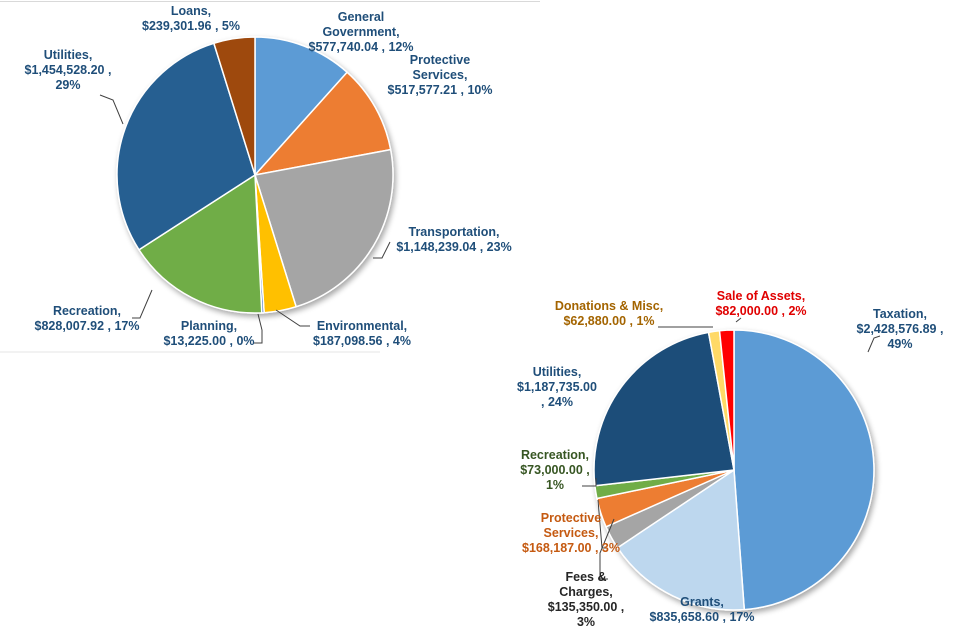 The width and height of the screenshot is (960, 642). Describe the element at coordinates (200, 244) in the screenshot. I see `slice-recreation` at that location.